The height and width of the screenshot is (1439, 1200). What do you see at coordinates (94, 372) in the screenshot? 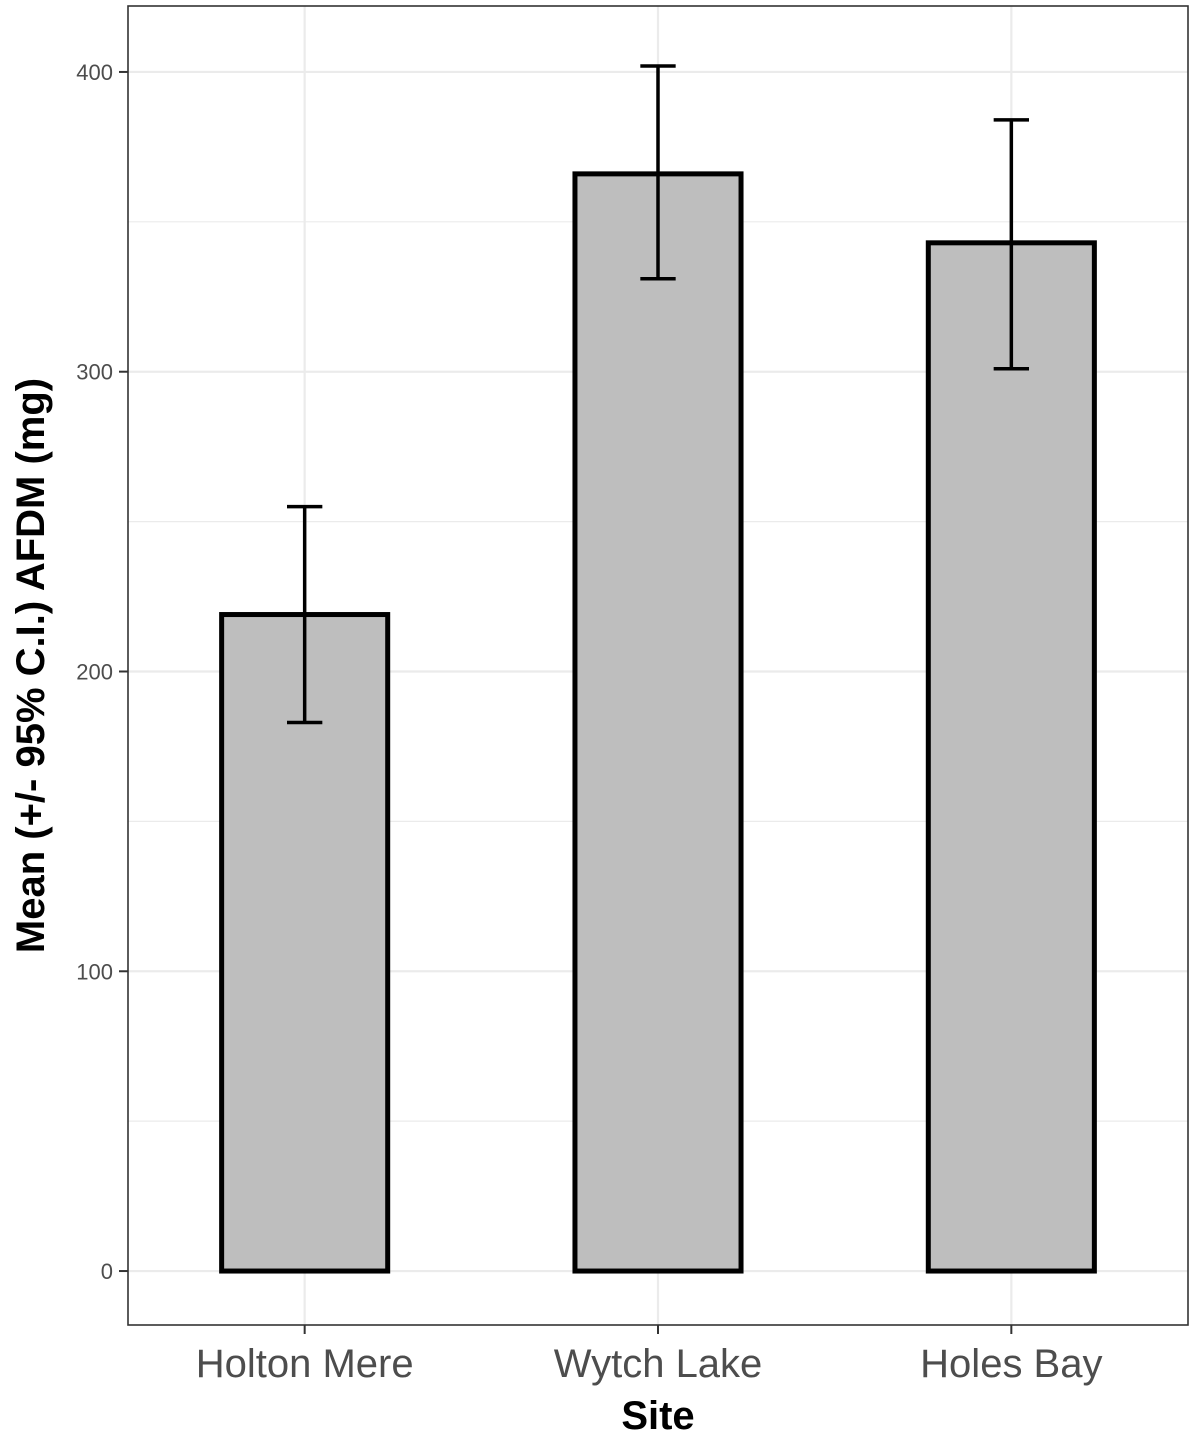
I see `y-tick-label: 300` at bounding box center [94, 372].